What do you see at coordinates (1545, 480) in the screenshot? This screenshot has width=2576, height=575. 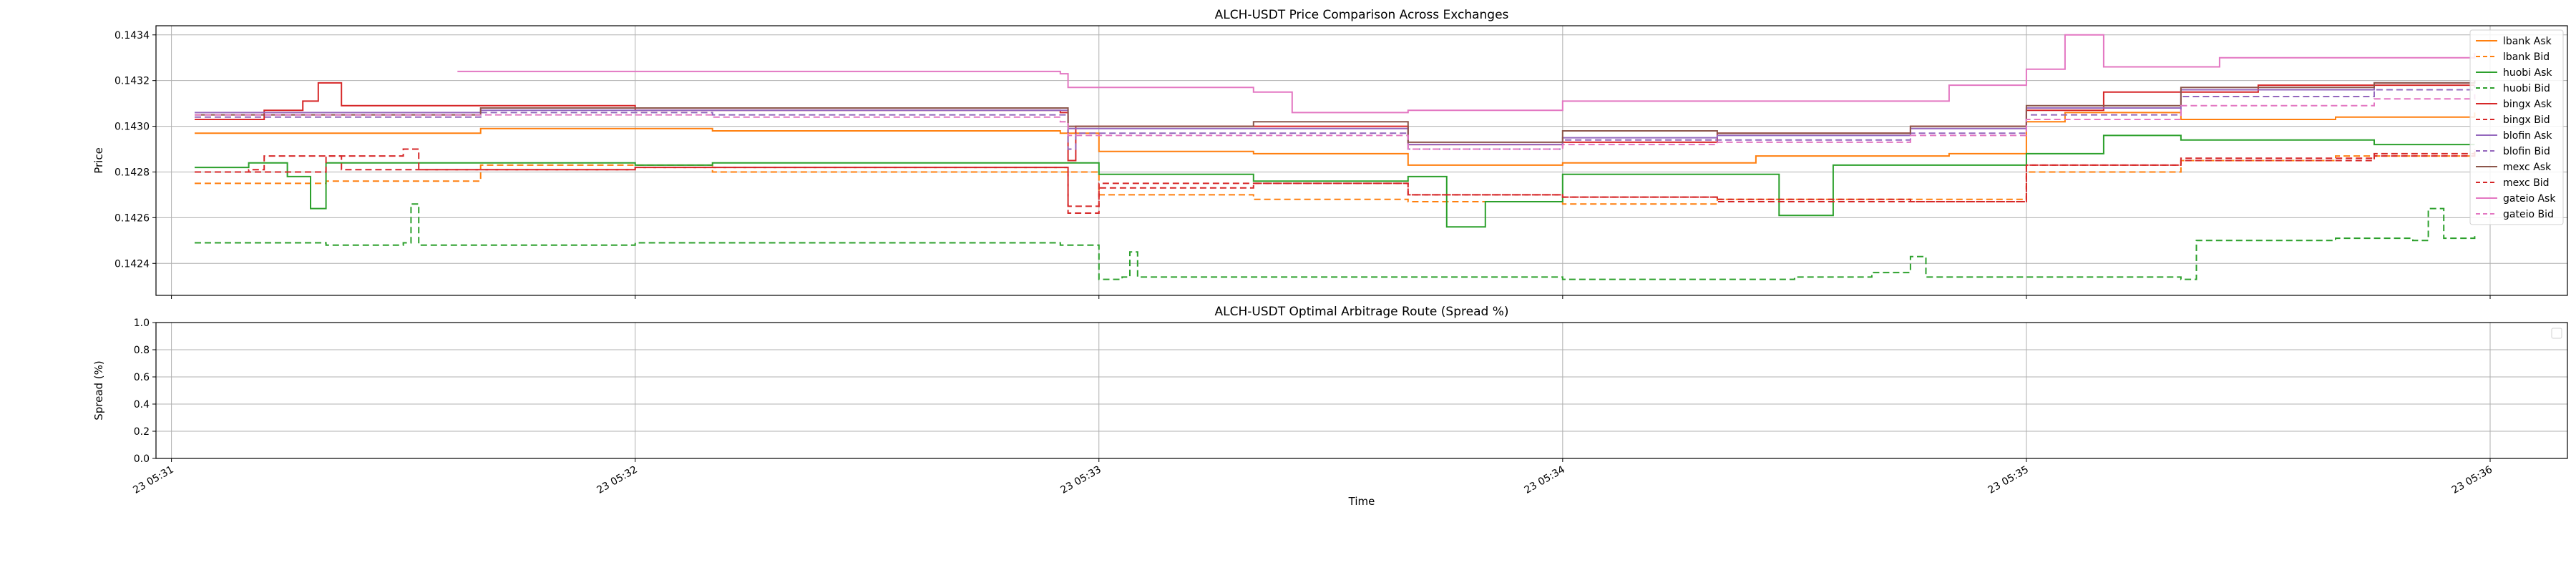 I see `x-tick-label: 23 05:34` at bounding box center [1545, 480].